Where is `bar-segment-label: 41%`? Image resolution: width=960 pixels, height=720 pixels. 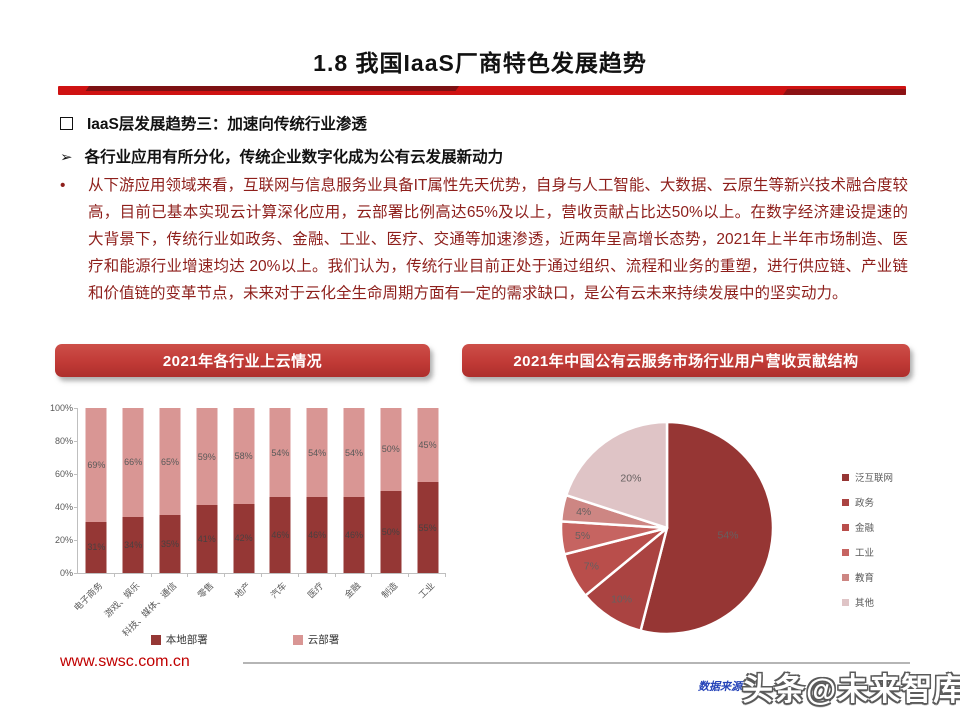
bar-segment-label: 41% is located at coordinates (206, 539).